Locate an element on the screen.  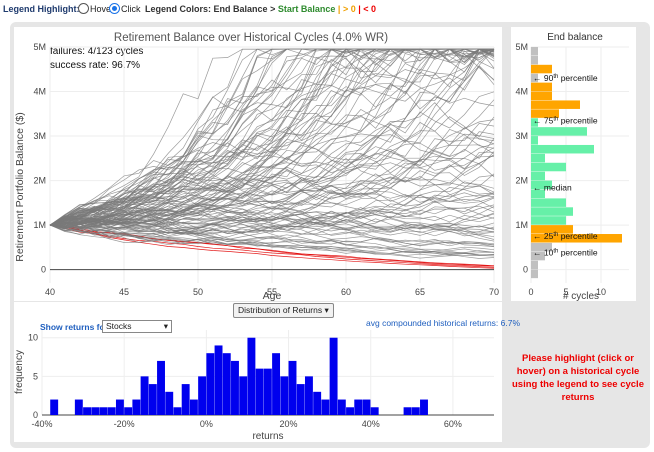
hover-radio-label: Hover is located at coordinates (102, 9).